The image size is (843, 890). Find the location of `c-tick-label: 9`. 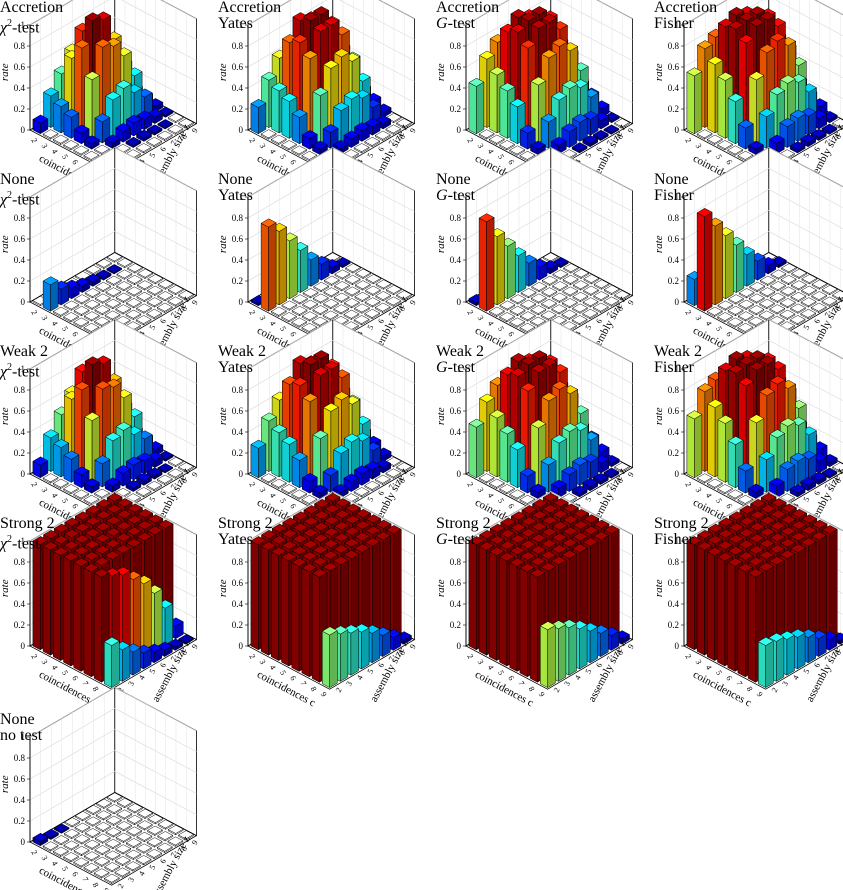

c-tick-label: 9 is located at coordinates (106, 888).